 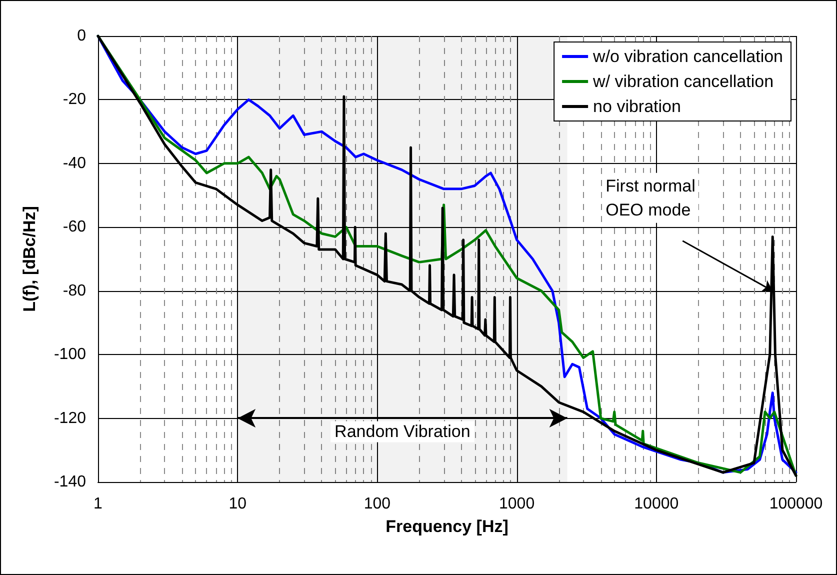 I want to click on y-tick-label: -120, so click(x=70, y=418).